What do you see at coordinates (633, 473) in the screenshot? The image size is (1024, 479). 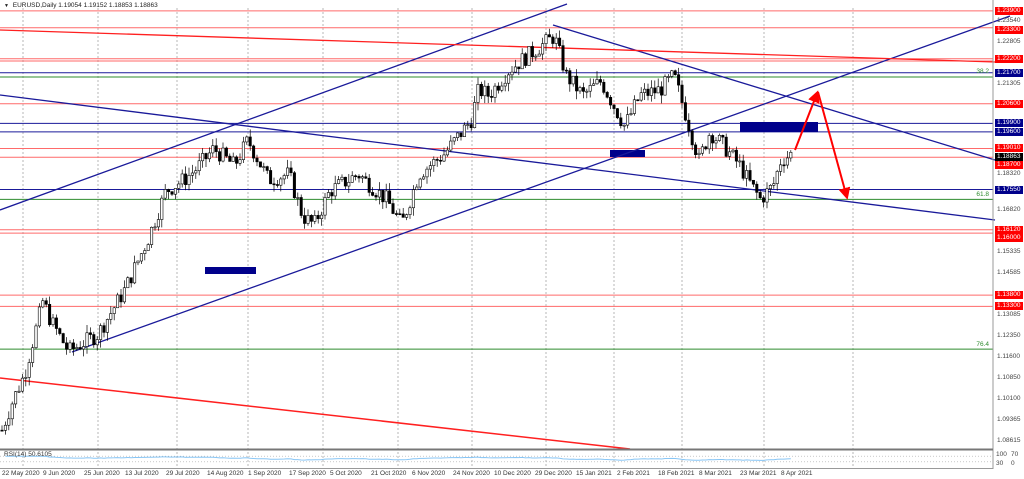 I see `x-tick-label: 2 Feb 2021` at bounding box center [633, 473].